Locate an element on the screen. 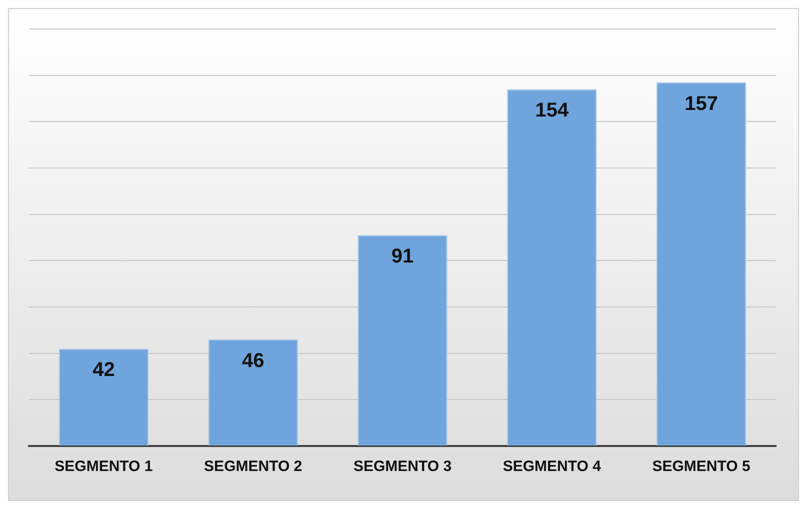 The width and height of the screenshot is (805, 507). x-tick-label: SEGMENTO 1 is located at coordinates (103, 467).